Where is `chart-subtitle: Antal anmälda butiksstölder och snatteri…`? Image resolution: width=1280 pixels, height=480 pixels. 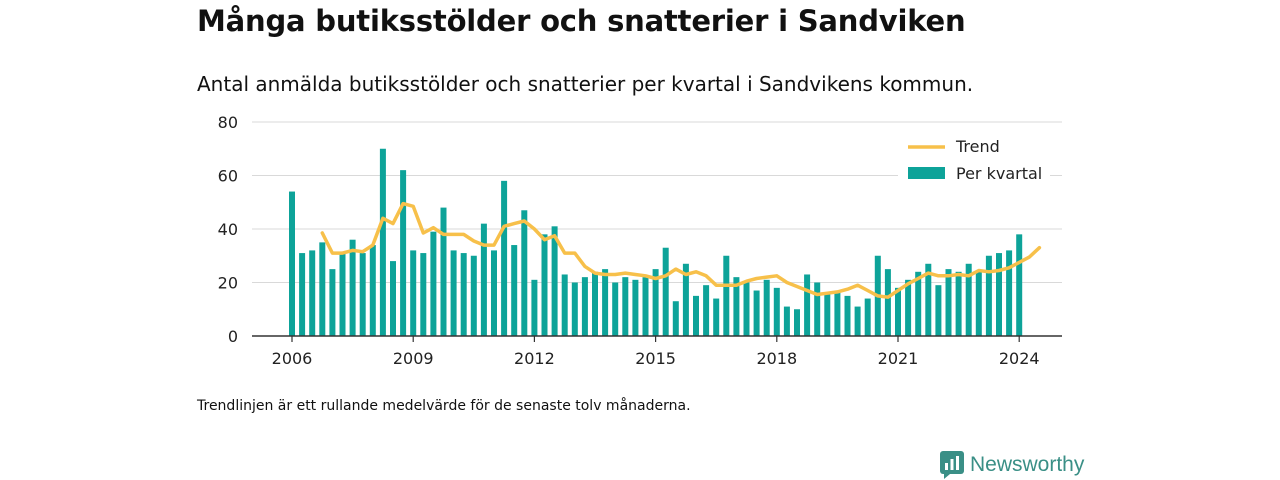
chart-subtitle: Antal anmälda butiksstölder och snatteri… is located at coordinates (585, 84).